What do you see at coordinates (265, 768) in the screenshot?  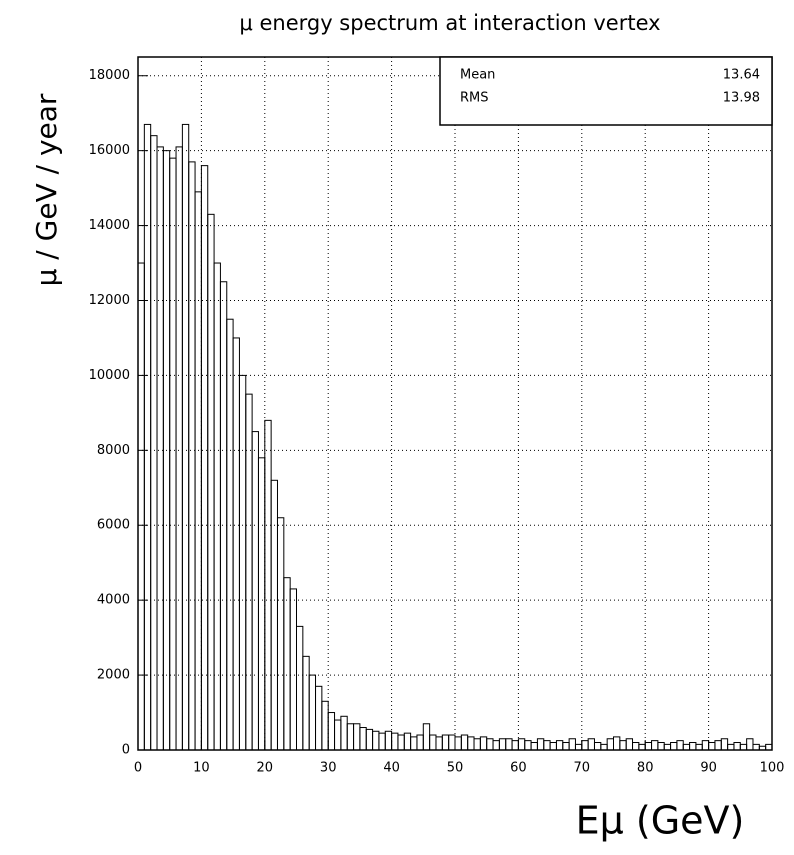 I see `x-tick-label: 20` at bounding box center [265, 768].